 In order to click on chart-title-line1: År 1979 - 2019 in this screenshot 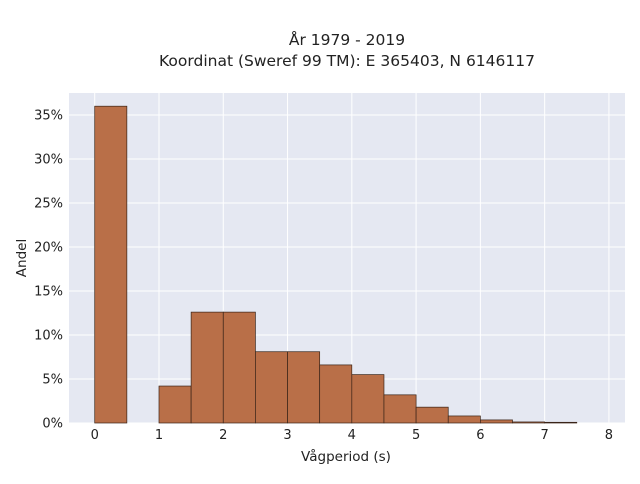, I will do `click(347, 39)`.